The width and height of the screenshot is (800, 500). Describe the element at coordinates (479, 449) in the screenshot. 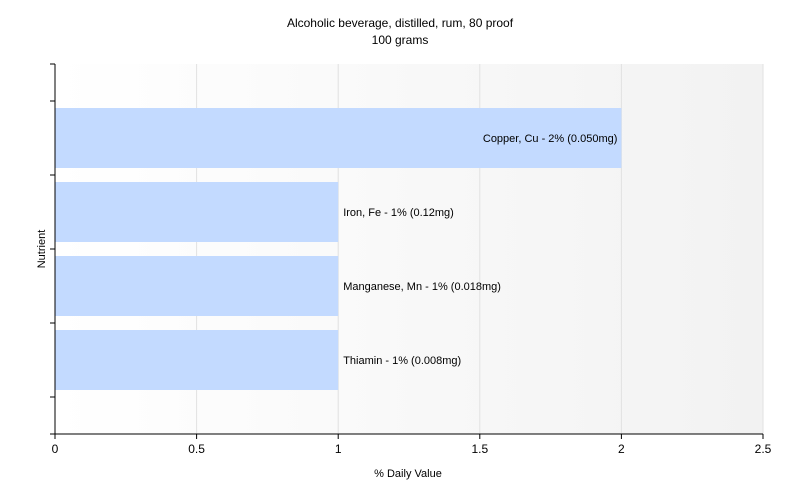

I see `x-tick-label: 1.5` at that location.